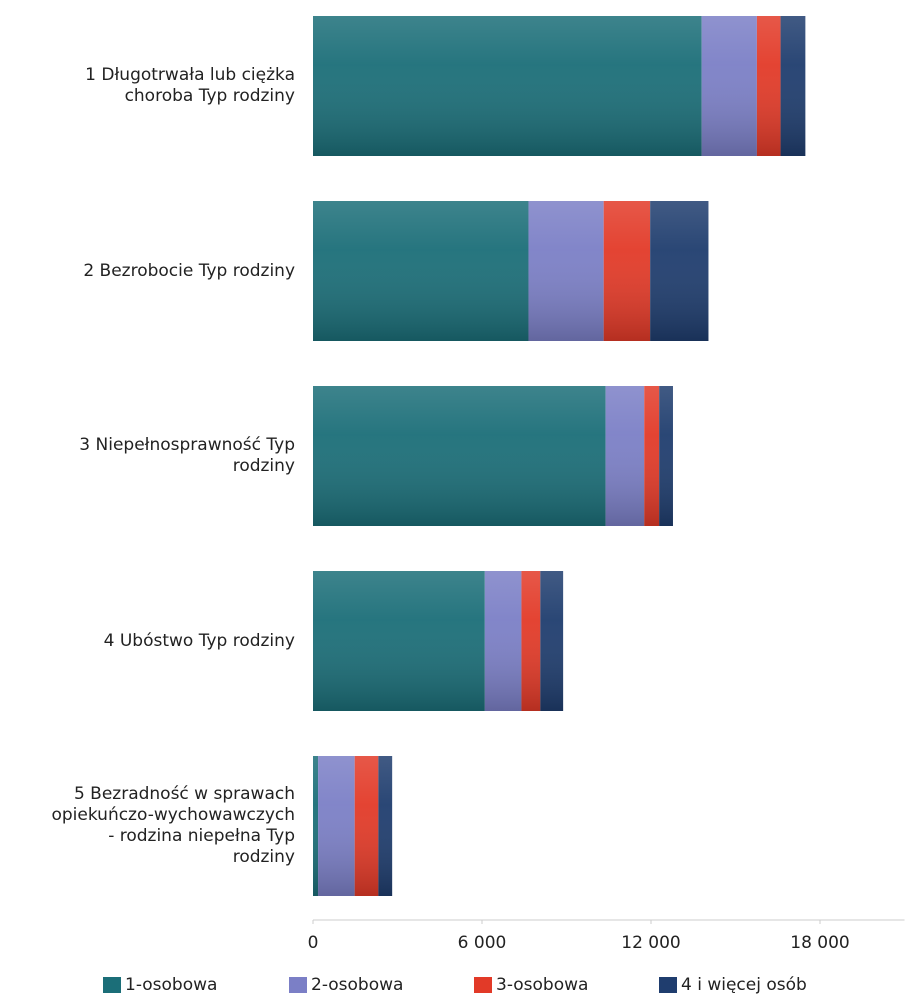 The image size is (906, 998). Describe the element at coordinates (819, 943) in the screenshot. I see `x-tick-label: 18 000` at that location.